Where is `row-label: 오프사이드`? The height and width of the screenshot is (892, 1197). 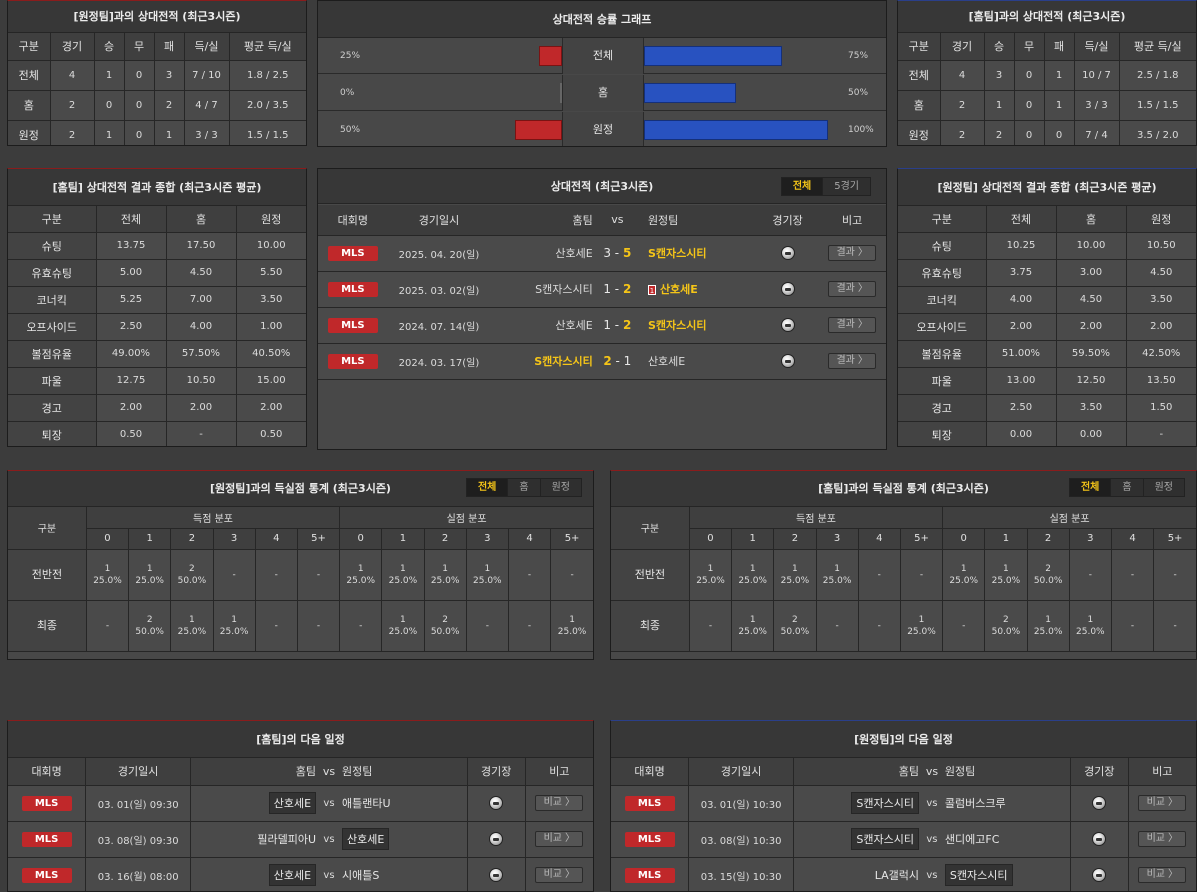 row-label: 오프사이드 is located at coordinates (52, 327).